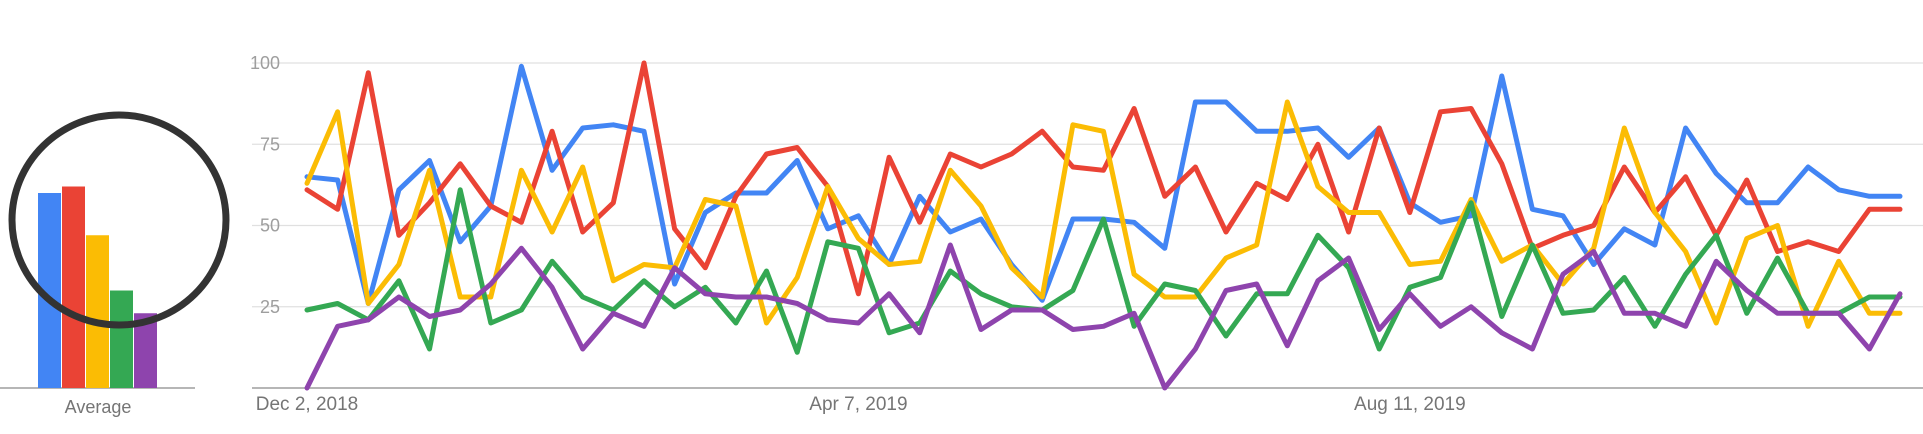 This screenshot has height=434, width=1923. Describe the element at coordinates (270, 226) in the screenshot. I see `y-tick-label: 50` at that location.